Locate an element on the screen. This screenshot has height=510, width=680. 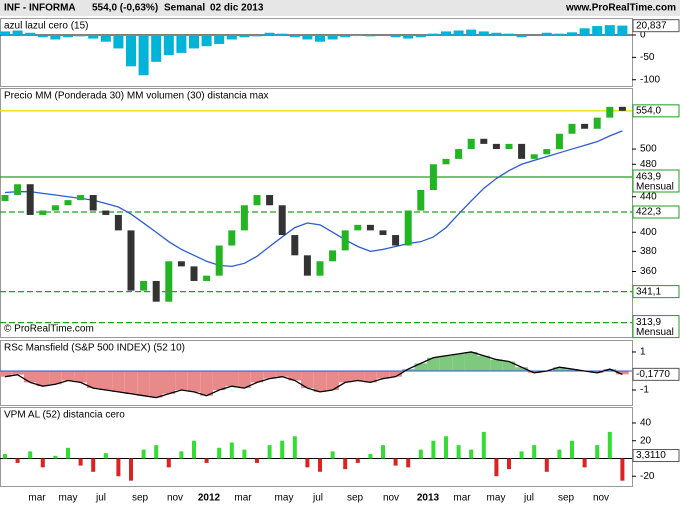
level-sublabel: Mensual is located at coordinates (655, 332).